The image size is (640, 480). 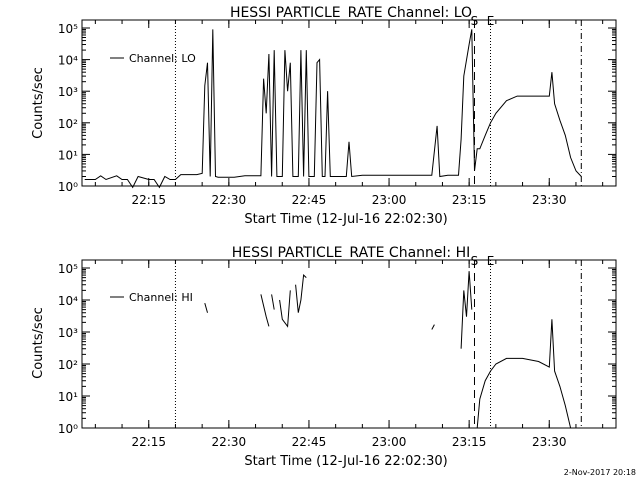 I want to click on x-tick-label-lo: 23:00, so click(x=389, y=200).